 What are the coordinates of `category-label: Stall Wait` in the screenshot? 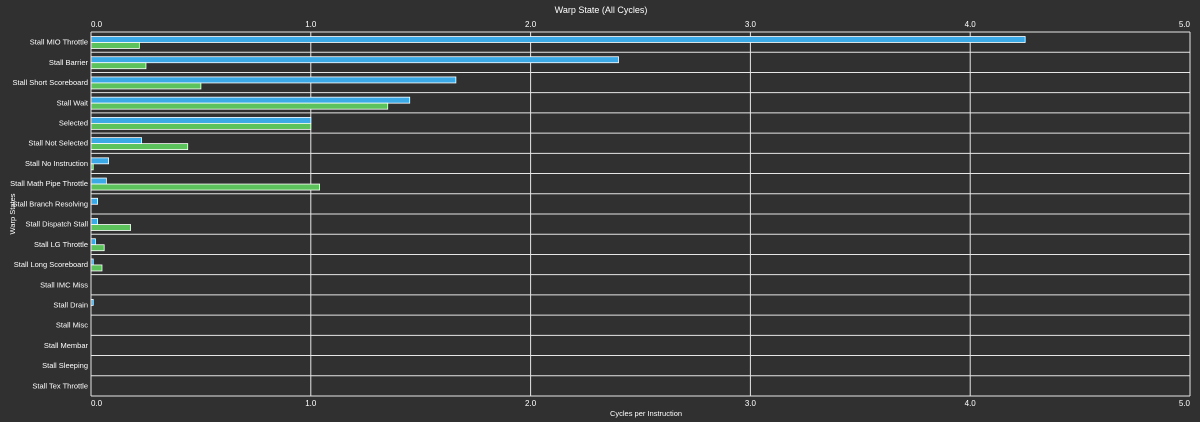 It's located at (73, 102).